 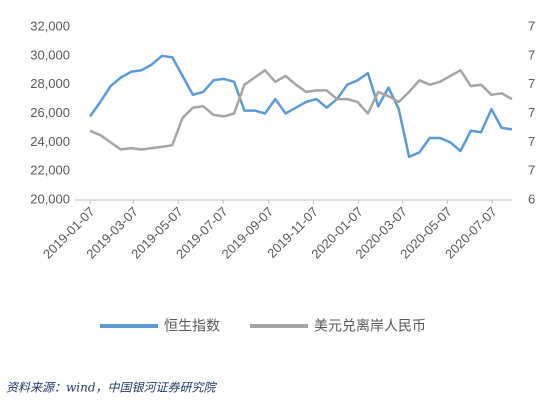 I want to click on y-tick-label: 20,000, so click(x=50, y=198).